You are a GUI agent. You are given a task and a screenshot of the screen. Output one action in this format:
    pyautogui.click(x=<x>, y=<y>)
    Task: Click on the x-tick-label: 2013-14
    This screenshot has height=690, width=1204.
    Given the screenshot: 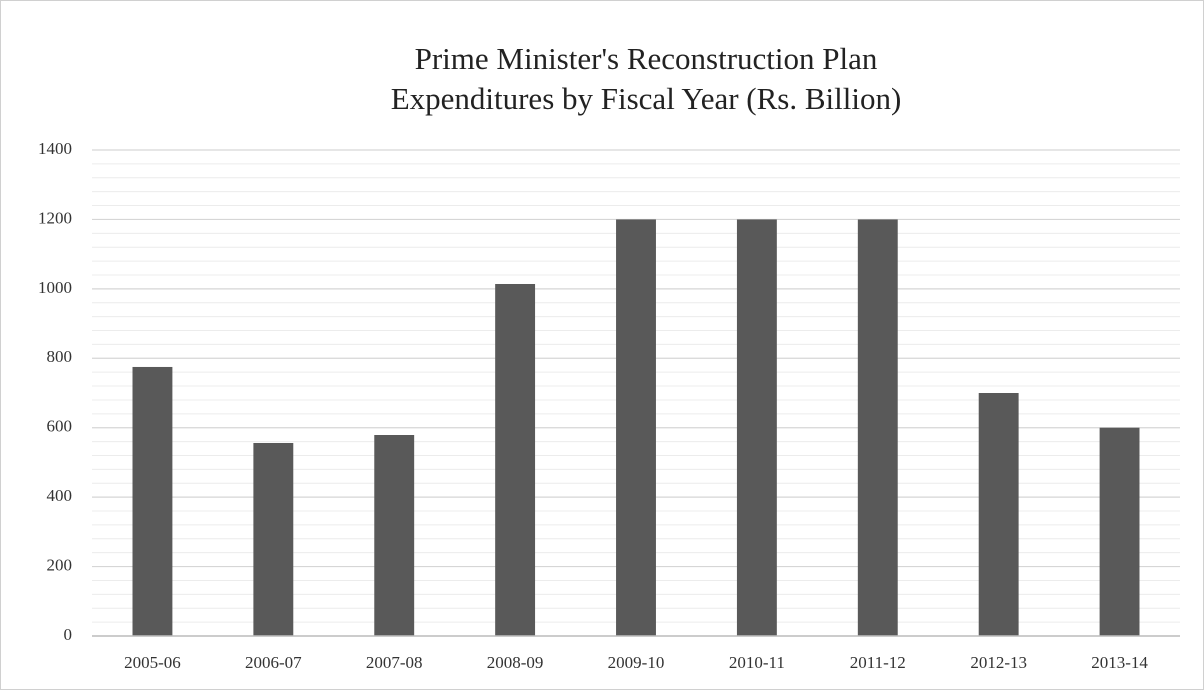 What is the action you would take?
    pyautogui.click(x=1119, y=662)
    